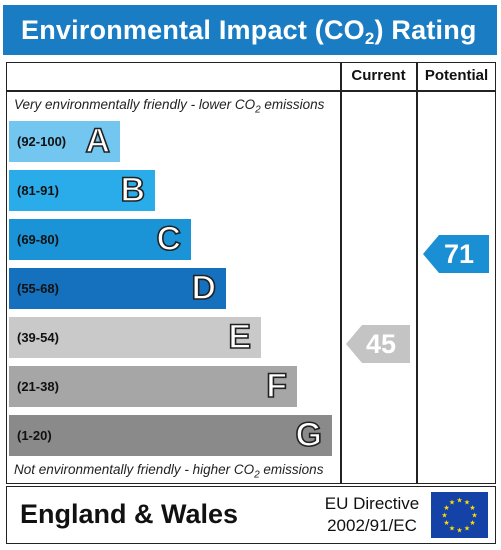 The width and height of the screenshot is (501, 550). I want to click on bottom-note-post: emissions, so click(291, 469).